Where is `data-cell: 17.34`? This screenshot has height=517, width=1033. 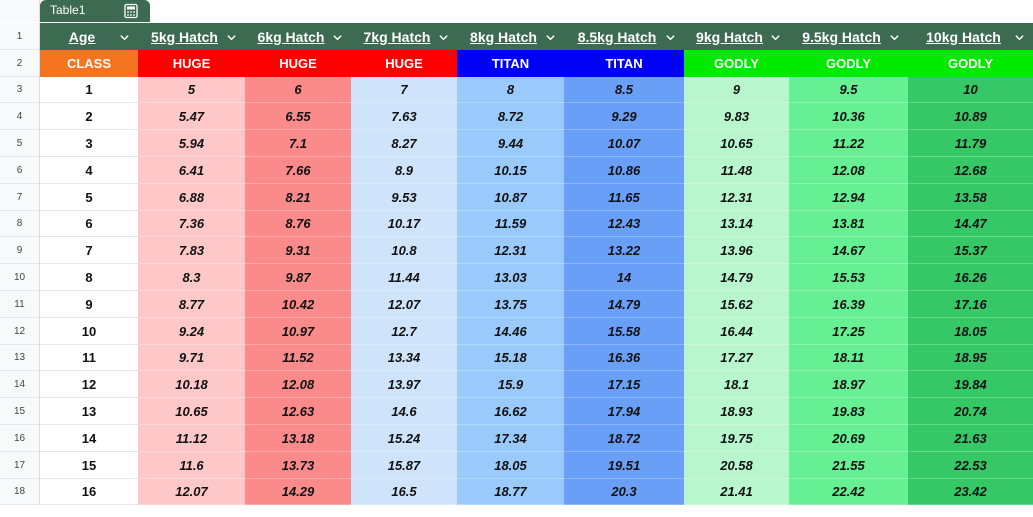
data-cell: 17.34 is located at coordinates (510, 438).